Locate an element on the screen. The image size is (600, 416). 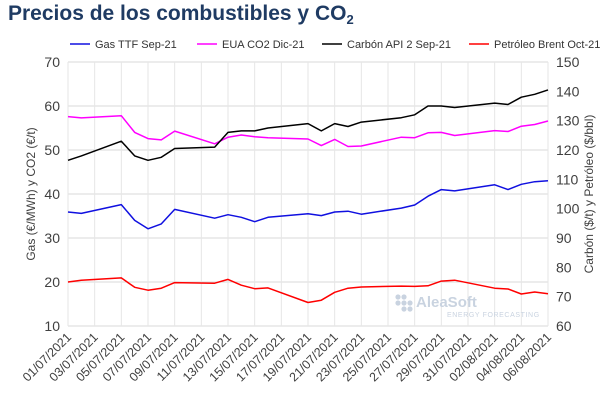
logo-tagline: ENERGY FORECASTING is located at coordinates (493, 315).